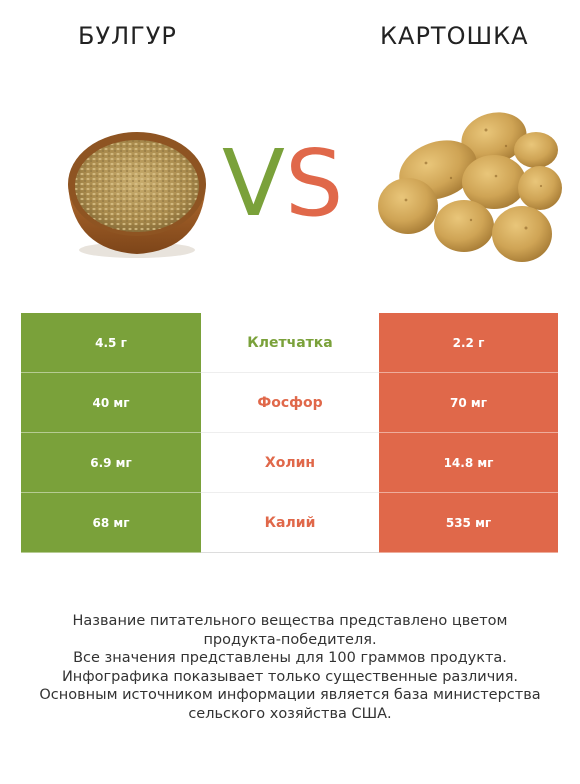 This screenshot has height=784, width=580. Describe the element at coordinates (468, 343) in the screenshot. I see `right-value: 2.2 г` at that location.